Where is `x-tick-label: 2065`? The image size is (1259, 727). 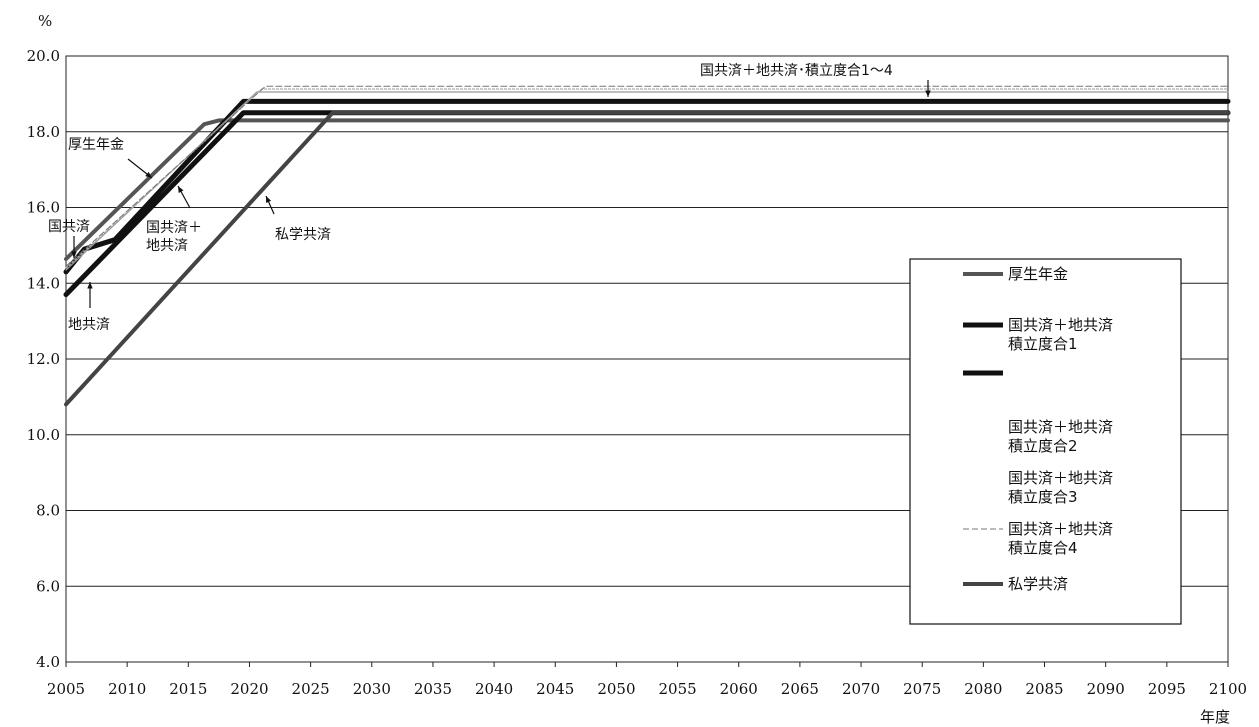
x-tick-label: 2065 is located at coordinates (800, 689).